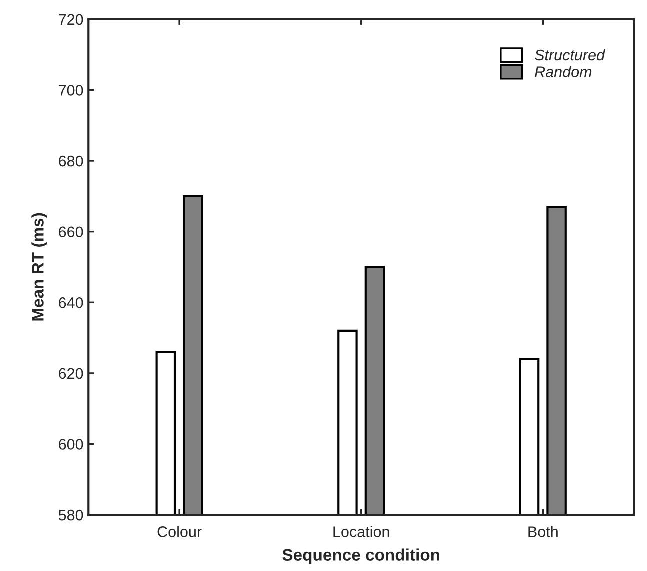 This screenshot has width=647, height=571. Describe the element at coordinates (71, 515) in the screenshot. I see `y-tick-label: 580` at that location.